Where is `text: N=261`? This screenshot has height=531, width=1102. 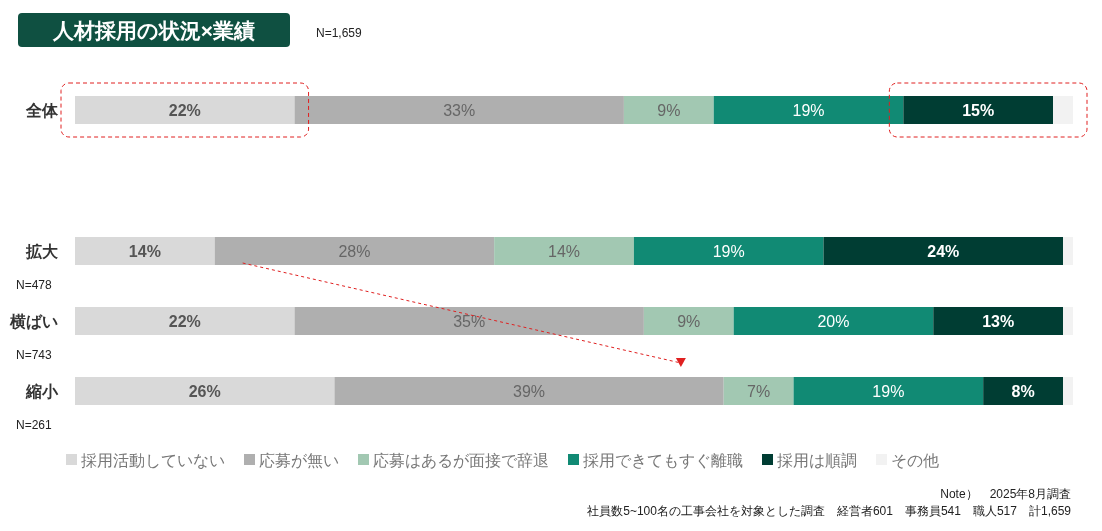
text: N=261 is located at coordinates (34, 425).